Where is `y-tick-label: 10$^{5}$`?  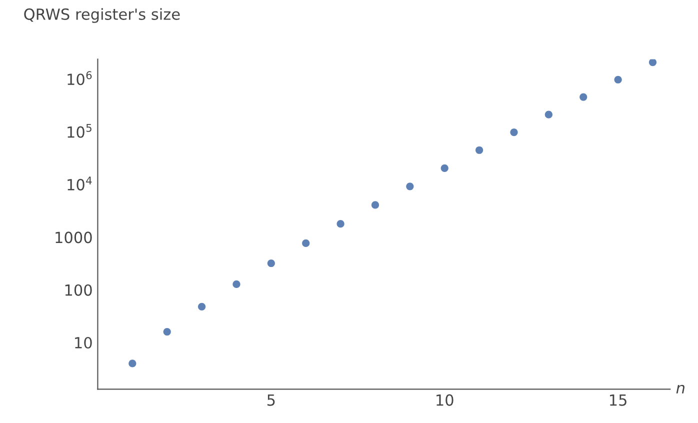 y-tick-label: 10$^{5}$ is located at coordinates (80, 131).